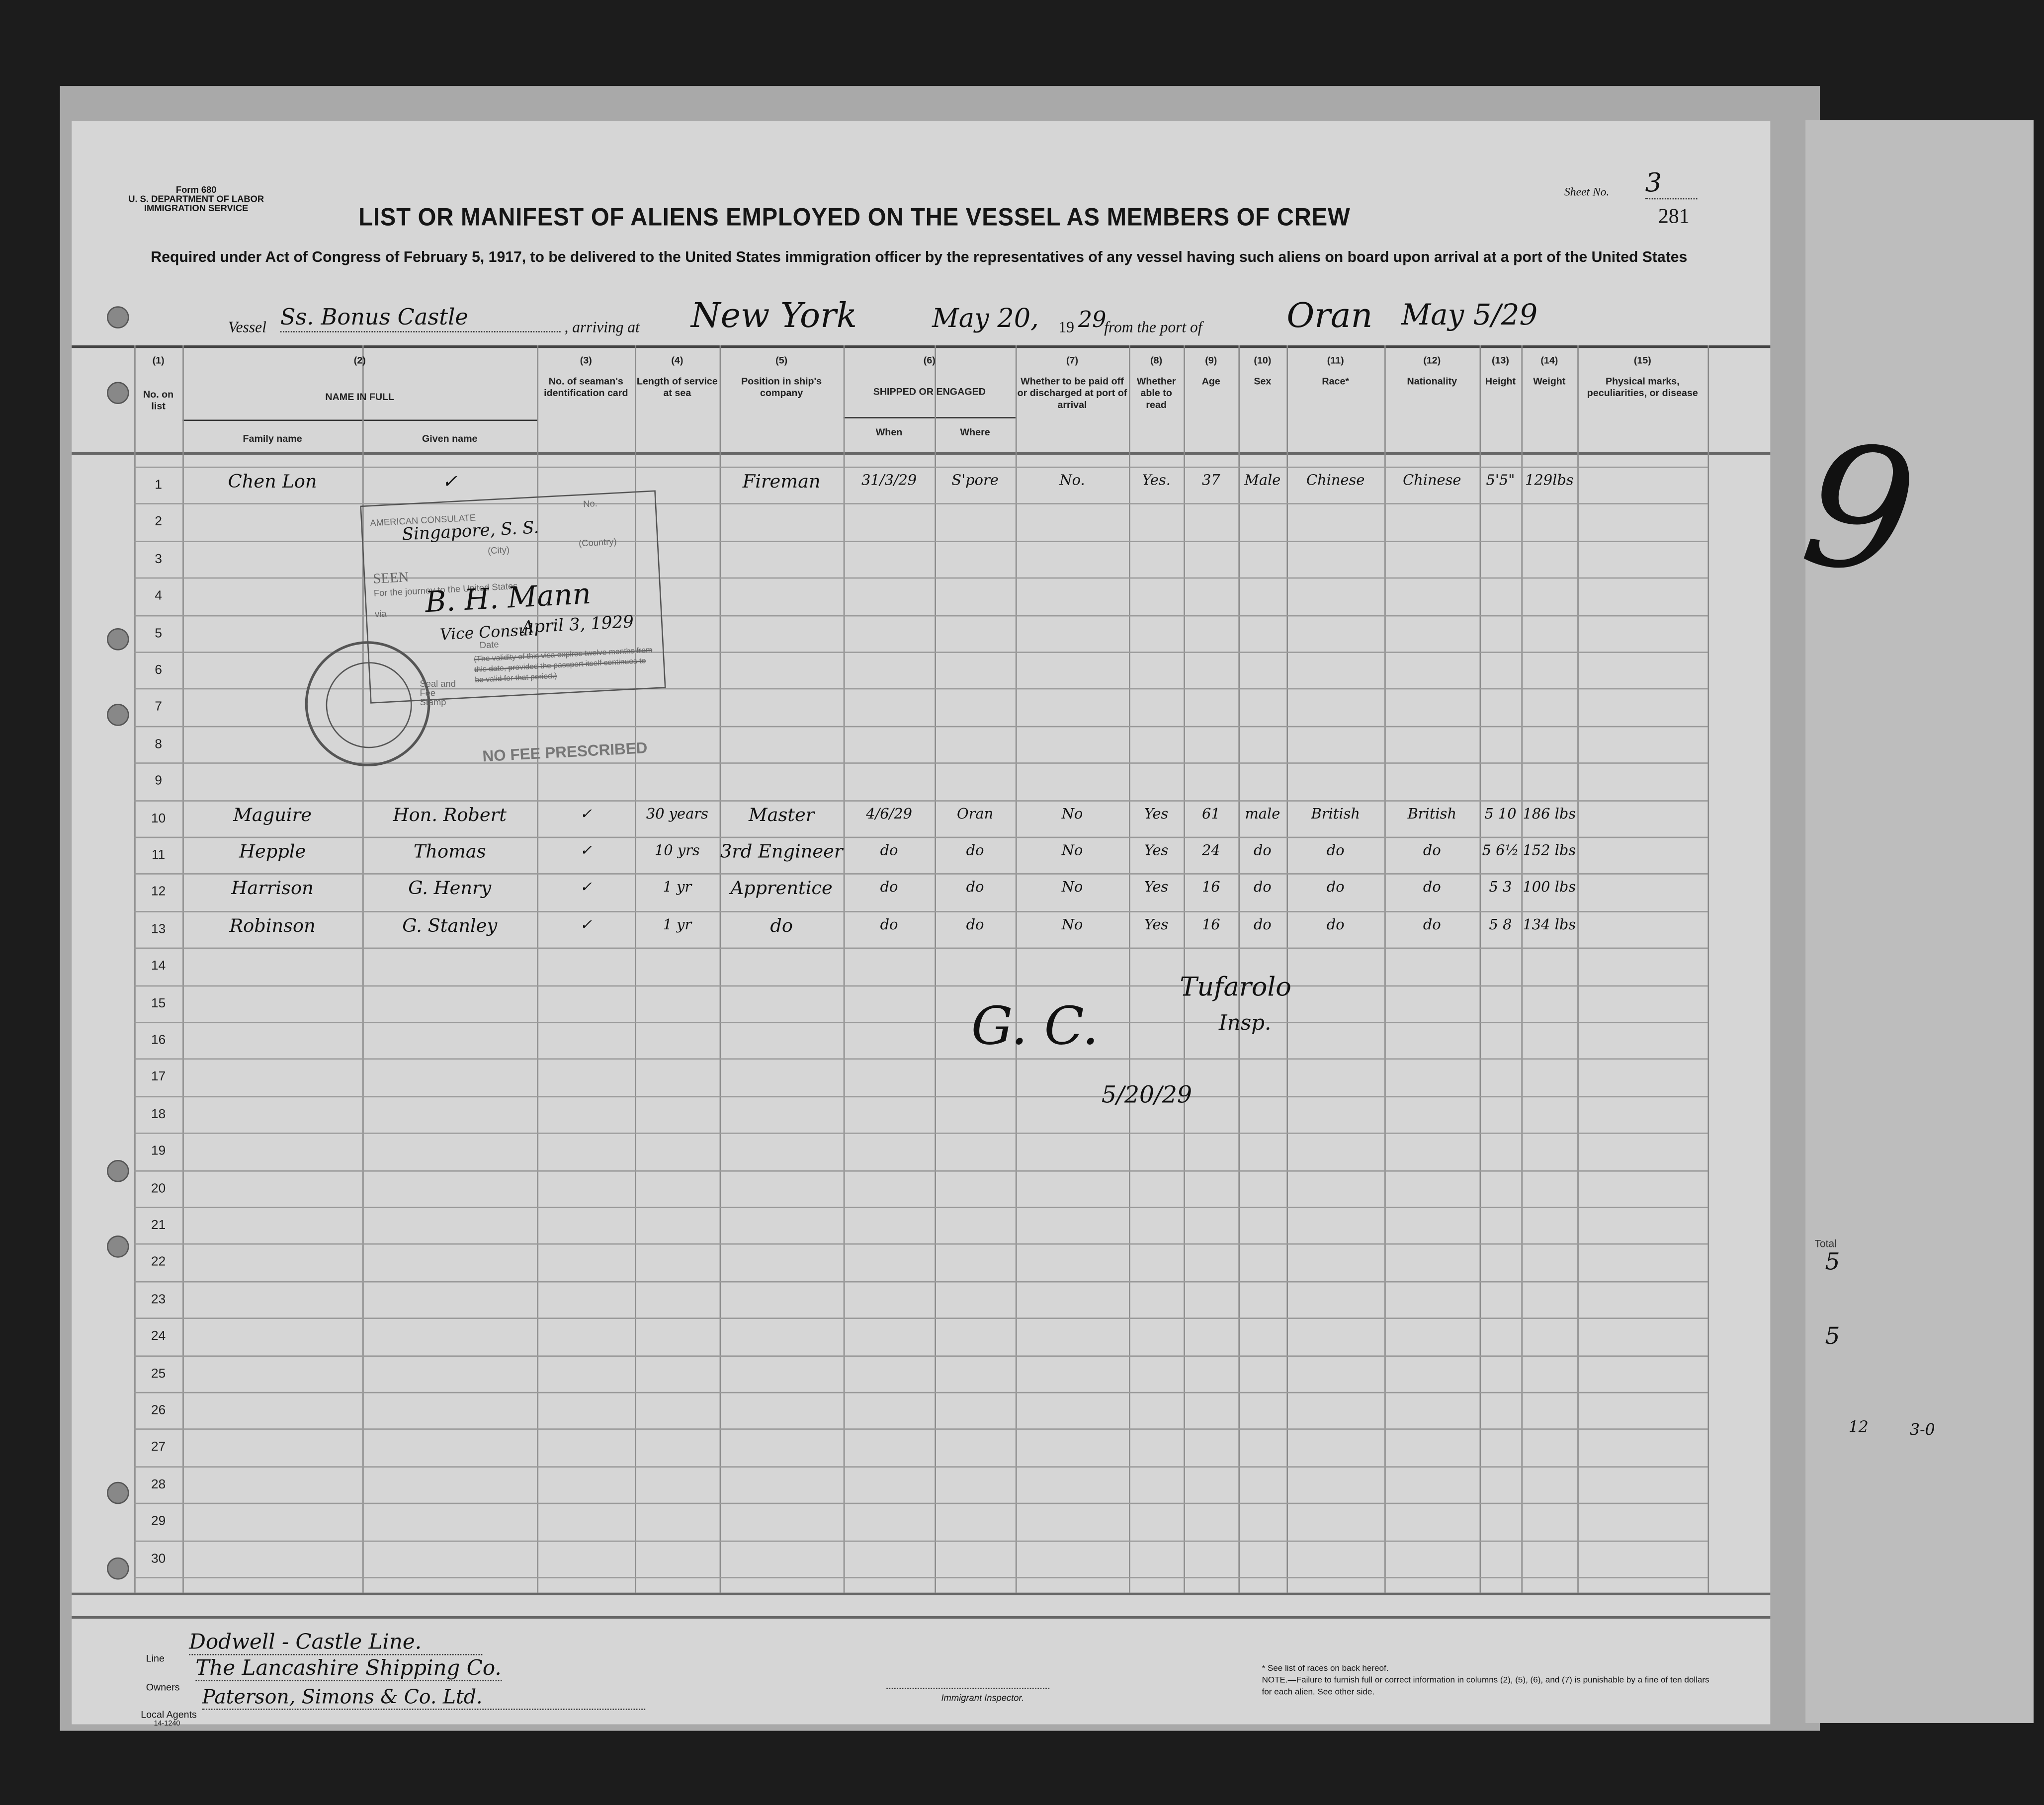  What do you see at coordinates (975, 432) in the screenshot?
I see `column-subheader-where: Where` at bounding box center [975, 432].